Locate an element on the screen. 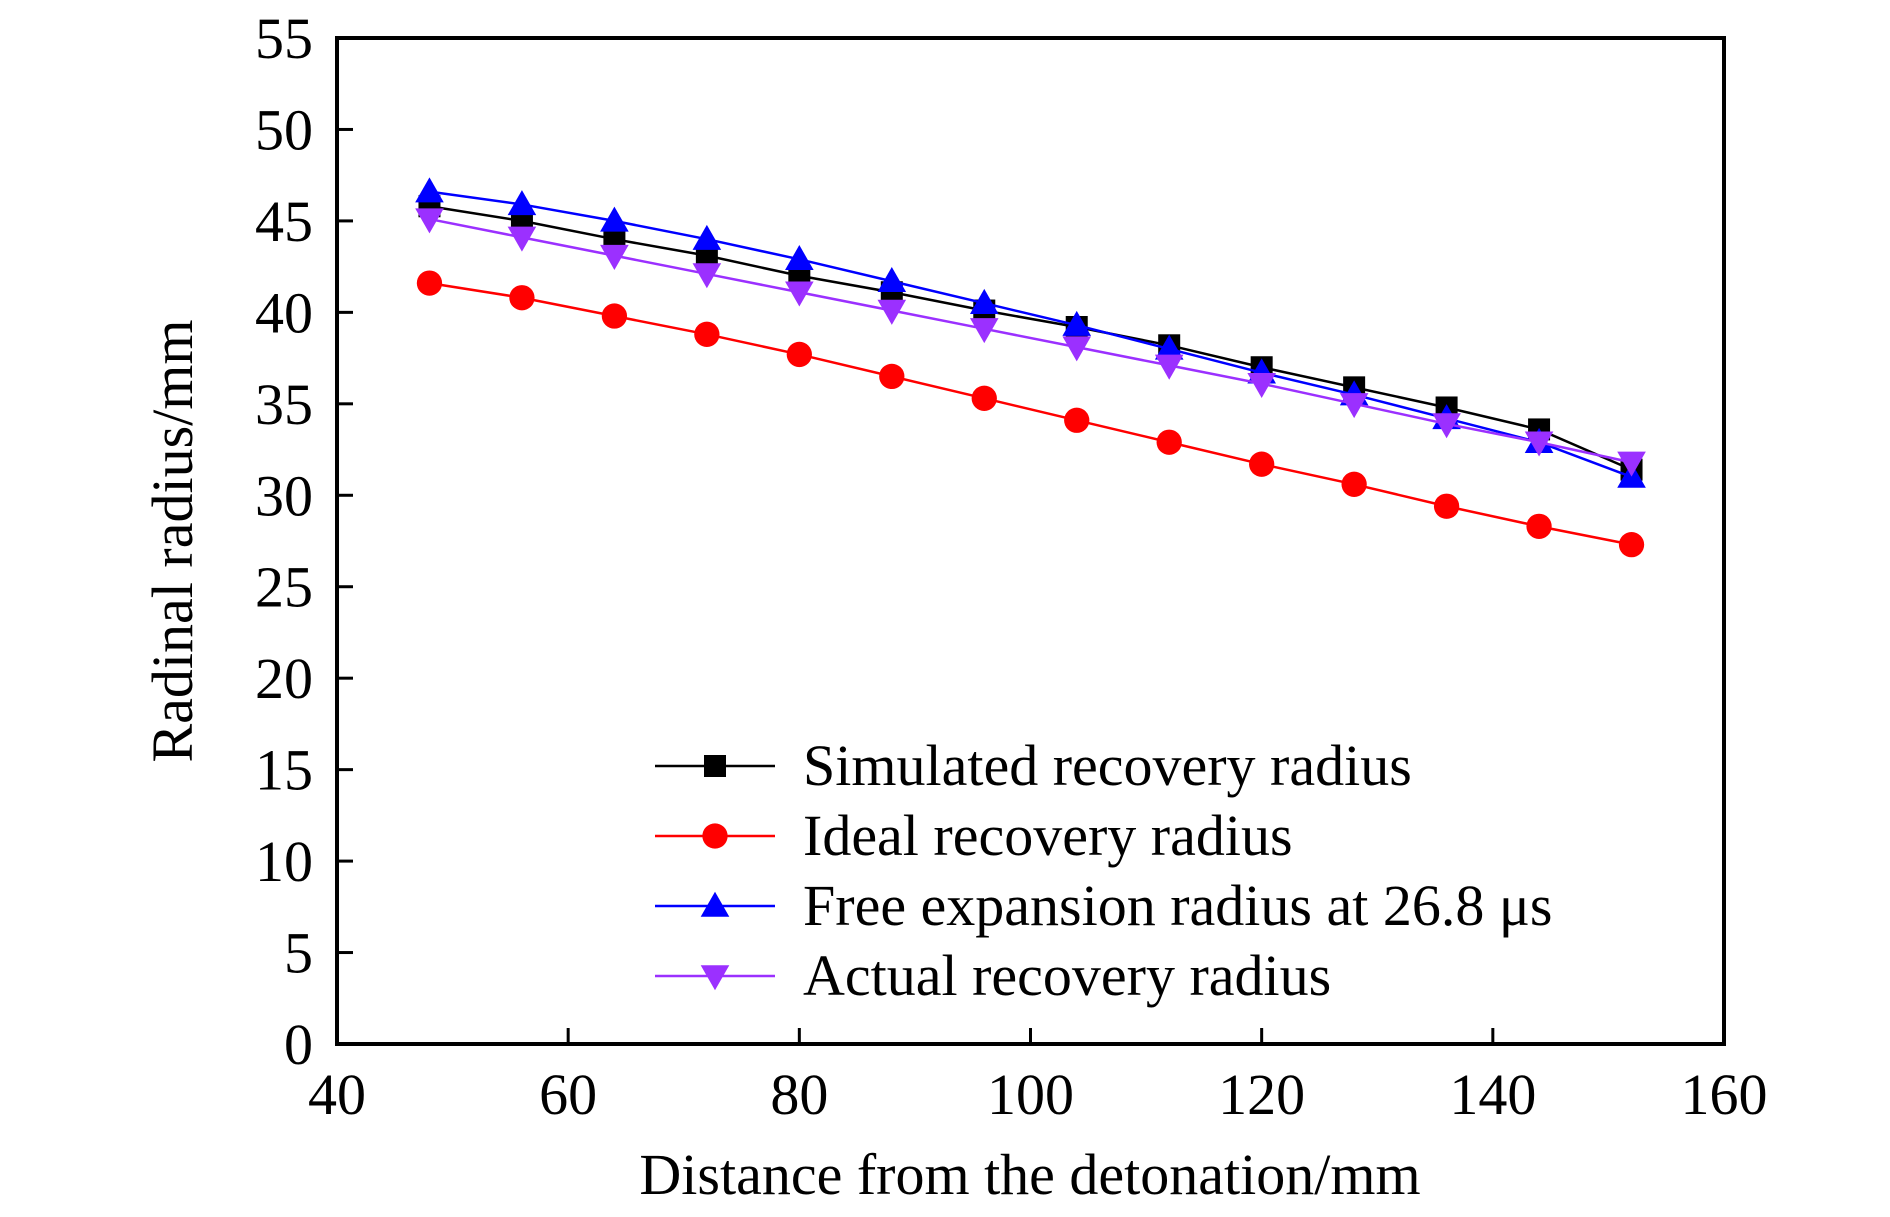 The width and height of the screenshot is (1890, 1217). legend-label: Ideal recovery radius is located at coordinates (1048, 835).